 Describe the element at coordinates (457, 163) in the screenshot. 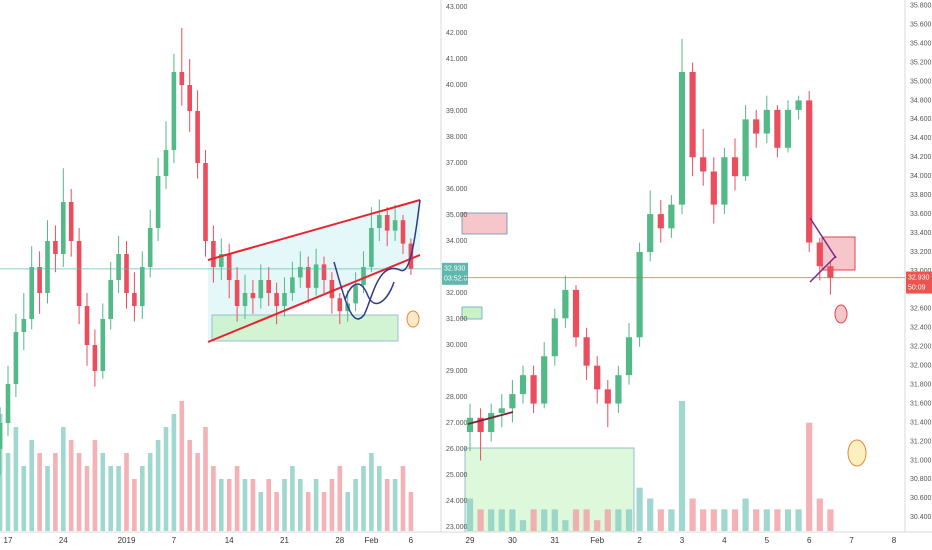

I see `y-tick-label: 37.000` at that location.